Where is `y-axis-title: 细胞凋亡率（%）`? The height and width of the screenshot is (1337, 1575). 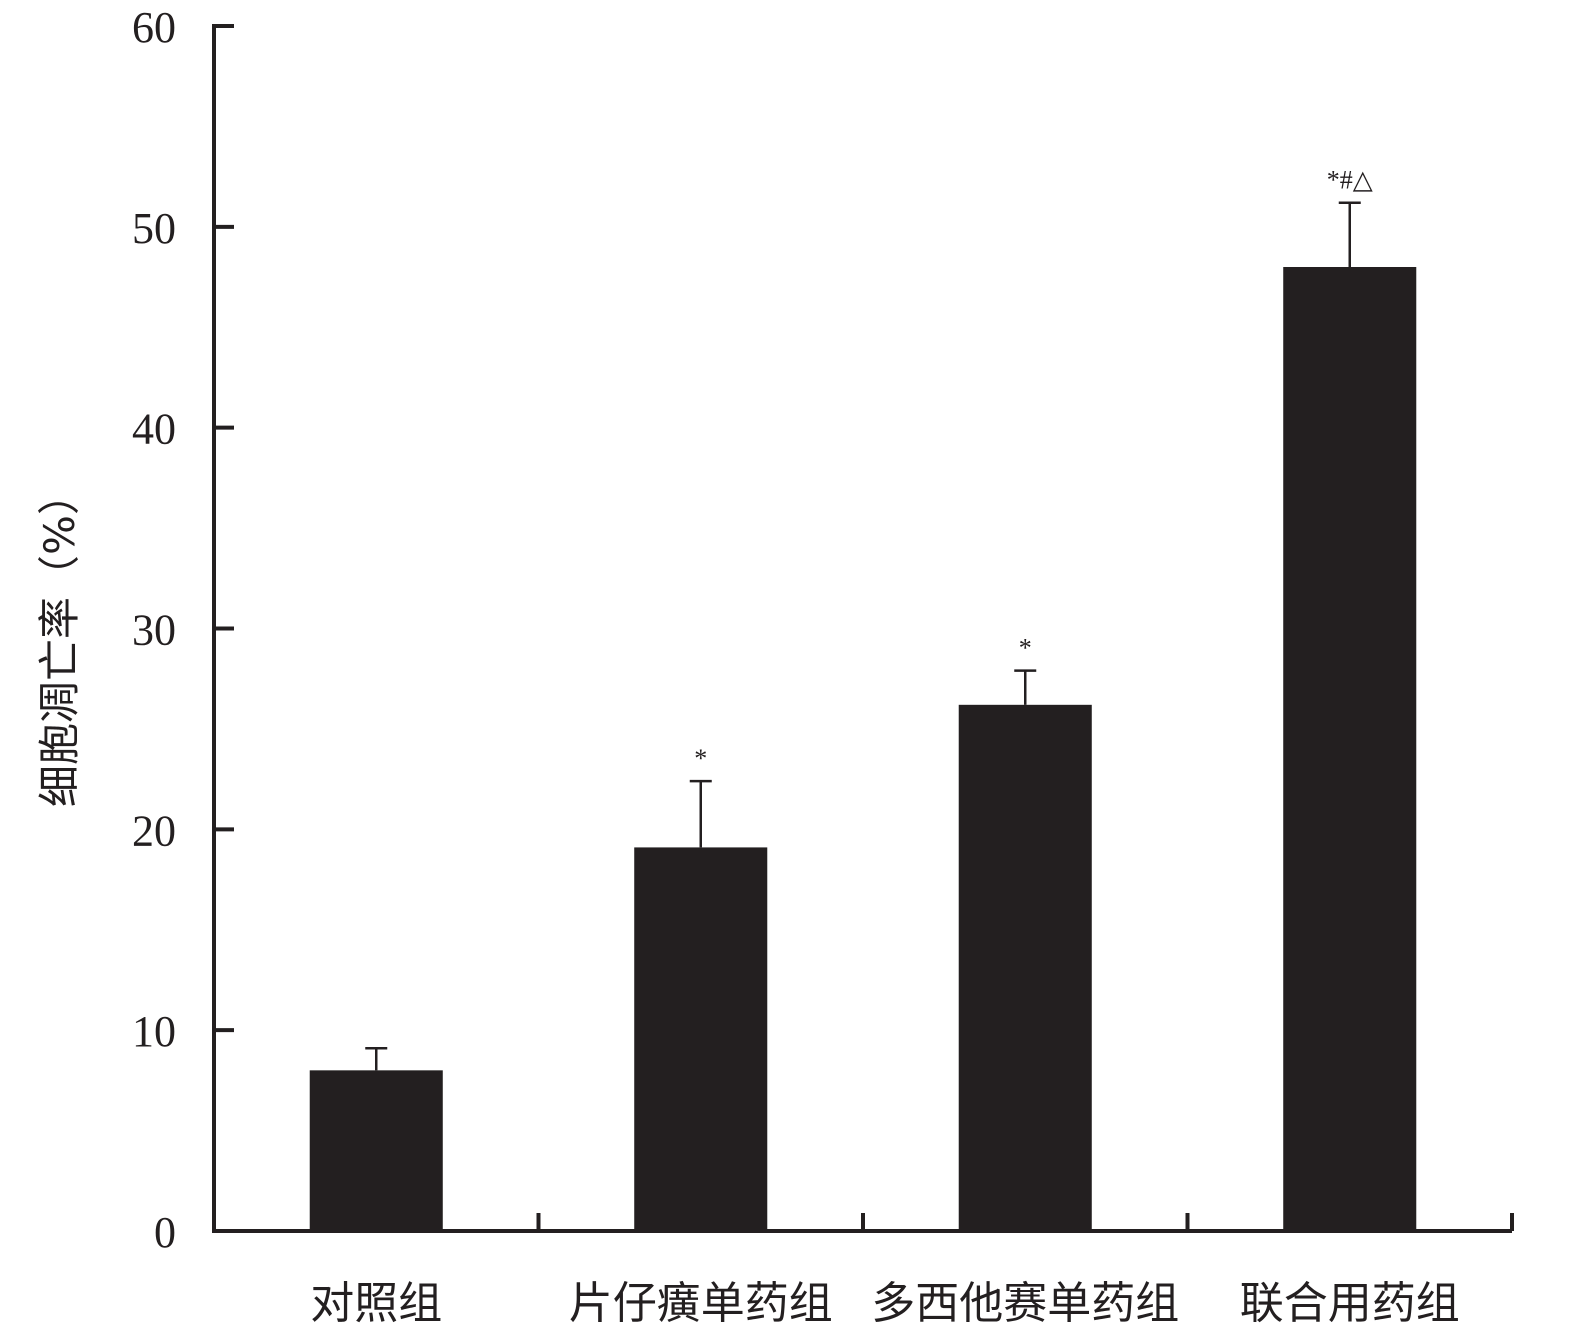 y-axis-title: 细胞凋亡率（%） is located at coordinates (59, 640).